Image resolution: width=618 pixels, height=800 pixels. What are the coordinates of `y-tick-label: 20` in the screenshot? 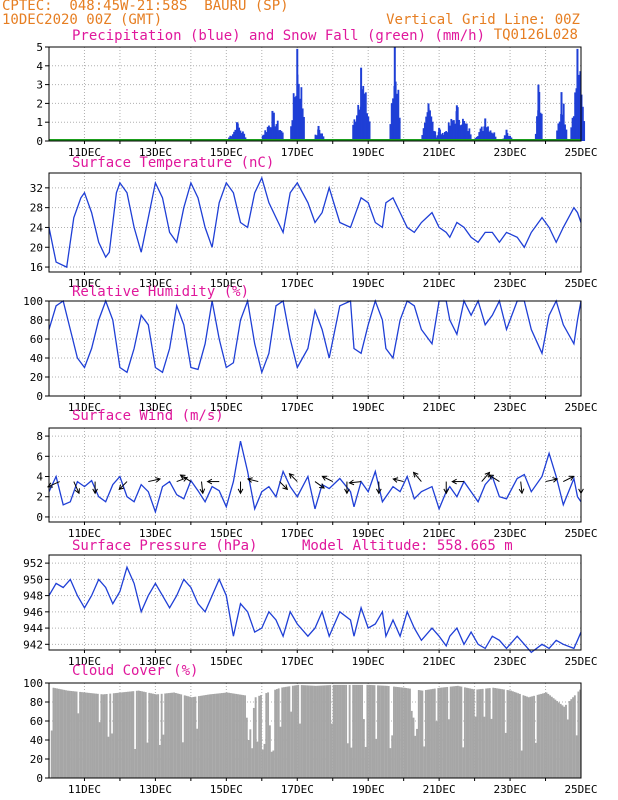 It's located at (36, 377).